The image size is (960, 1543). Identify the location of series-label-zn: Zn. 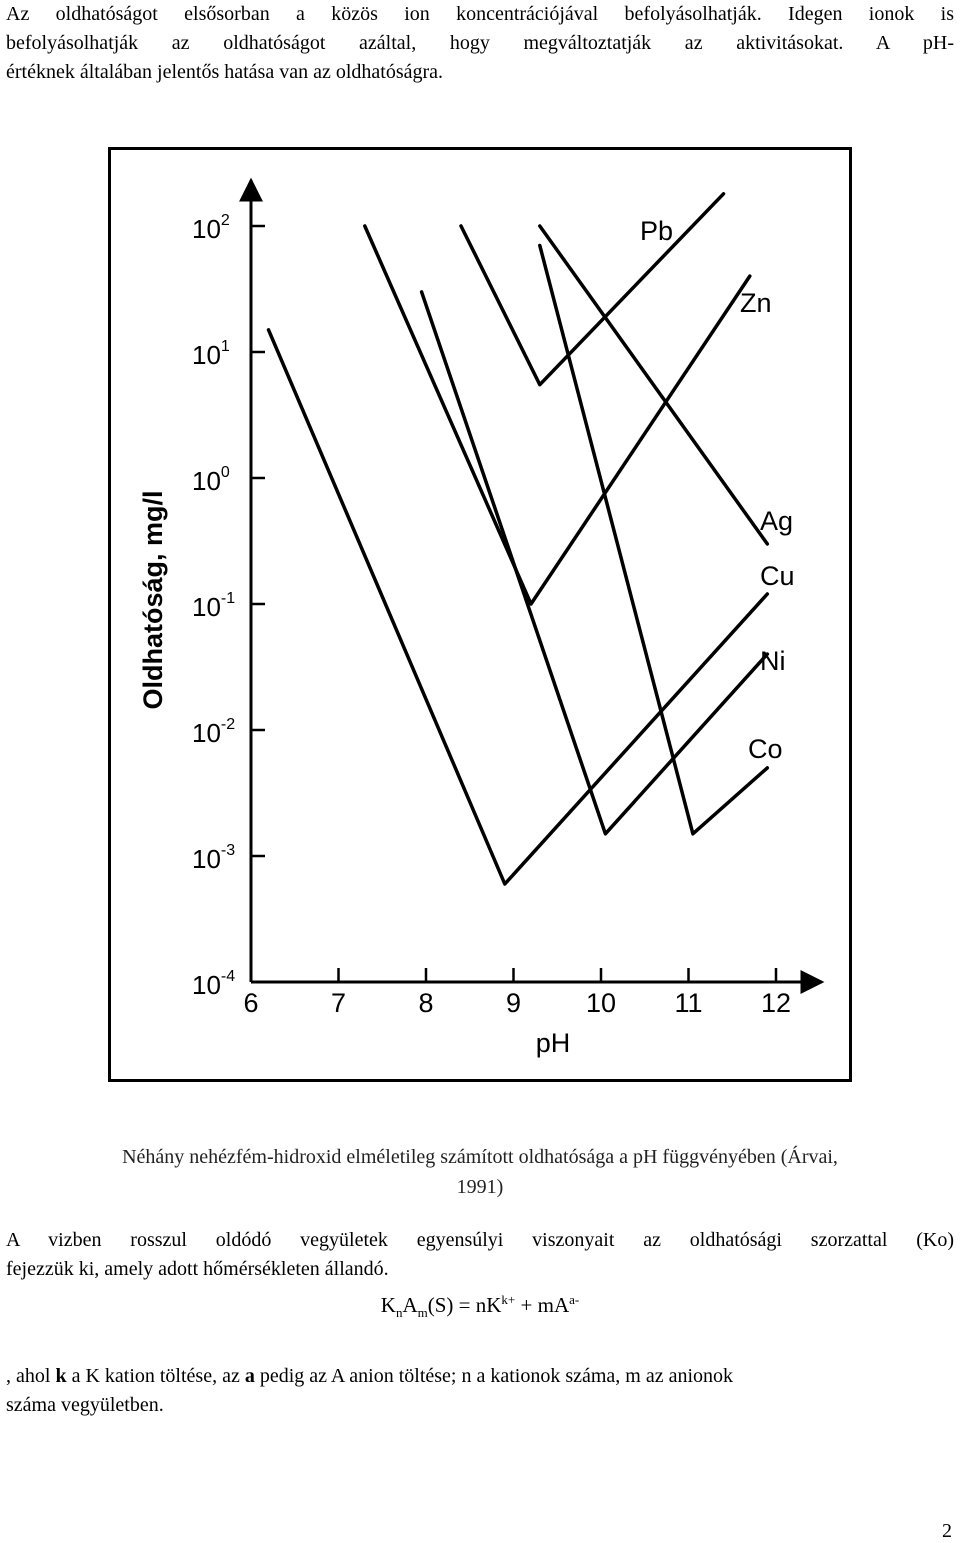
(756, 303).